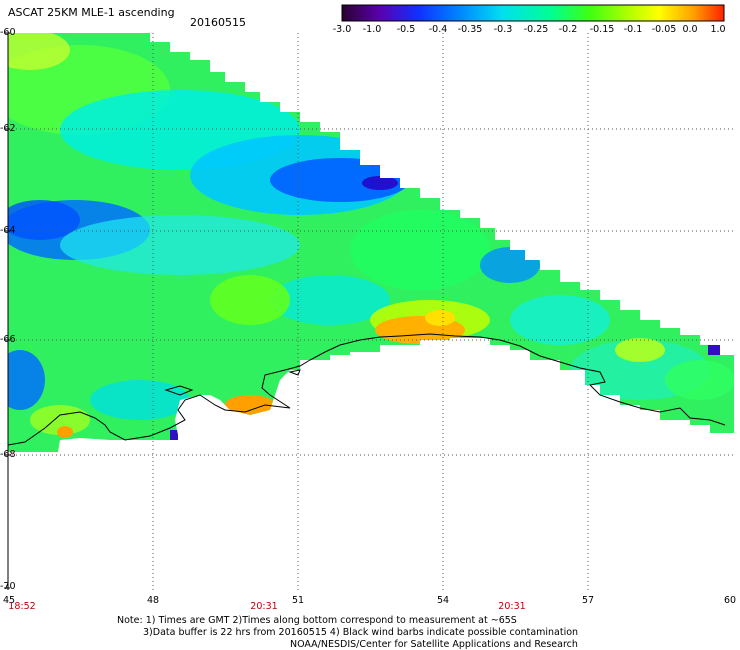 The height and width of the screenshot is (650, 740). I want to click on colorbar-tick-label: -0.3, so click(503, 29).